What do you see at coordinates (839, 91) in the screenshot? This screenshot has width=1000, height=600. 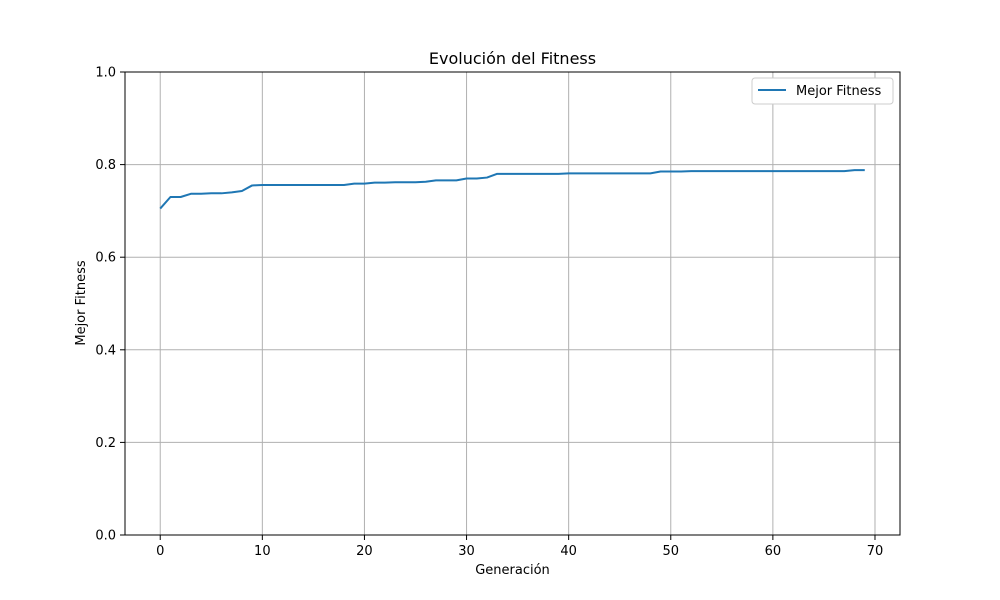 I see `legend-entry-label: Mejor Fitness` at bounding box center [839, 91].